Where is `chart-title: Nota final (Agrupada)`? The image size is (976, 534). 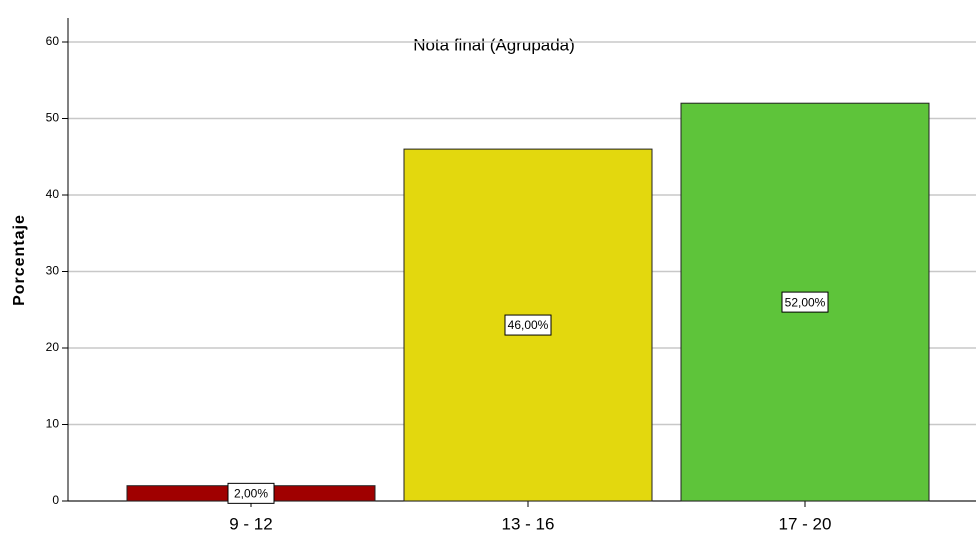
chart-title: Nota final (Agrupada) is located at coordinates (494, 44).